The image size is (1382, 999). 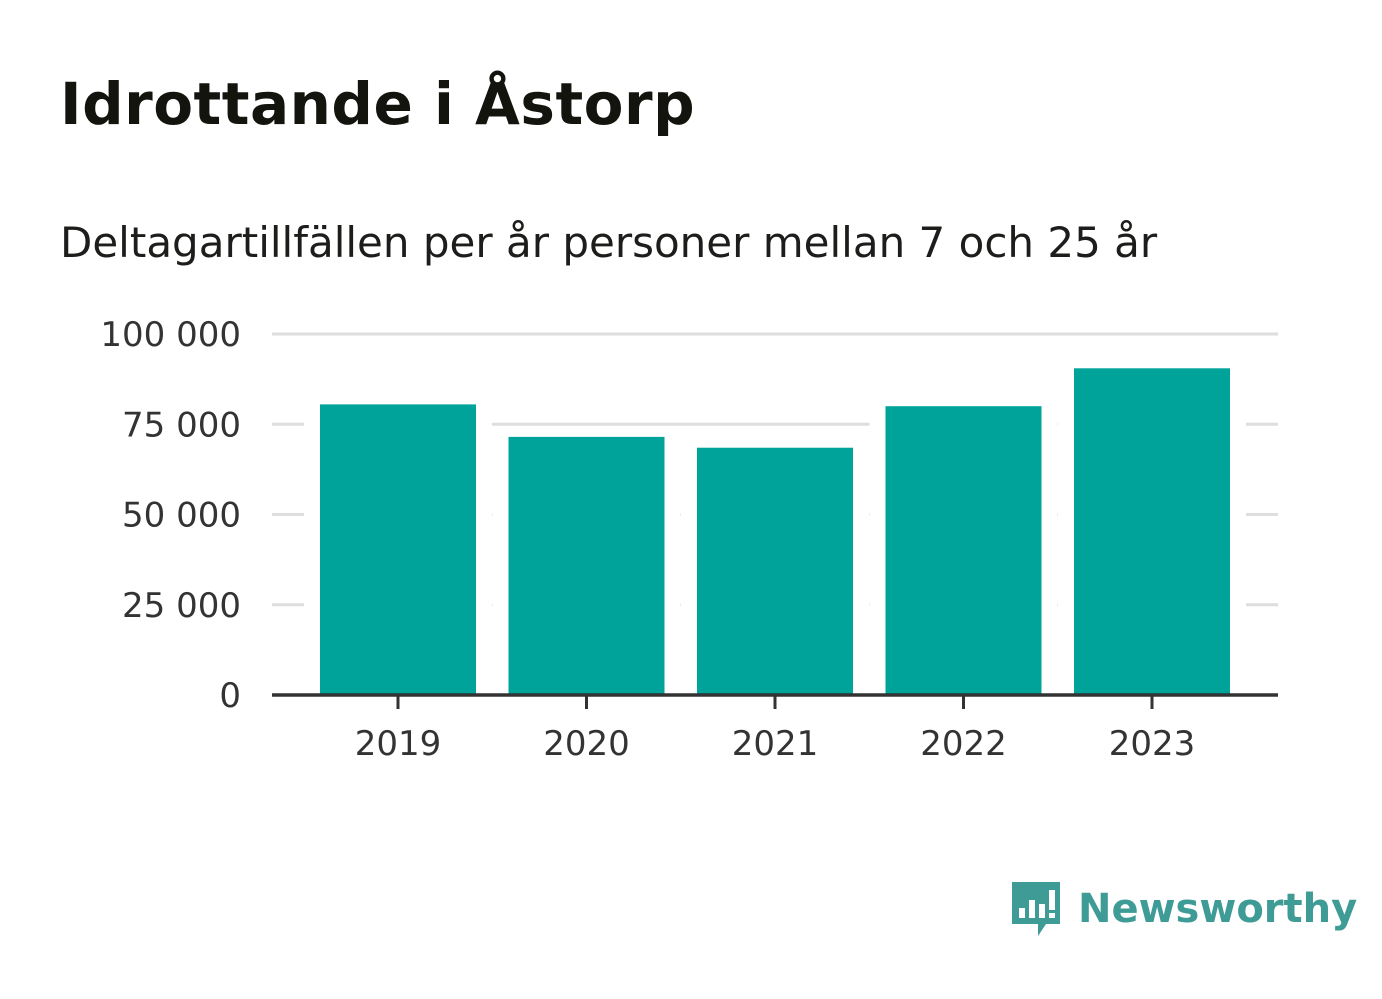 I want to click on x-tick-label: 2019, so click(x=398, y=744).